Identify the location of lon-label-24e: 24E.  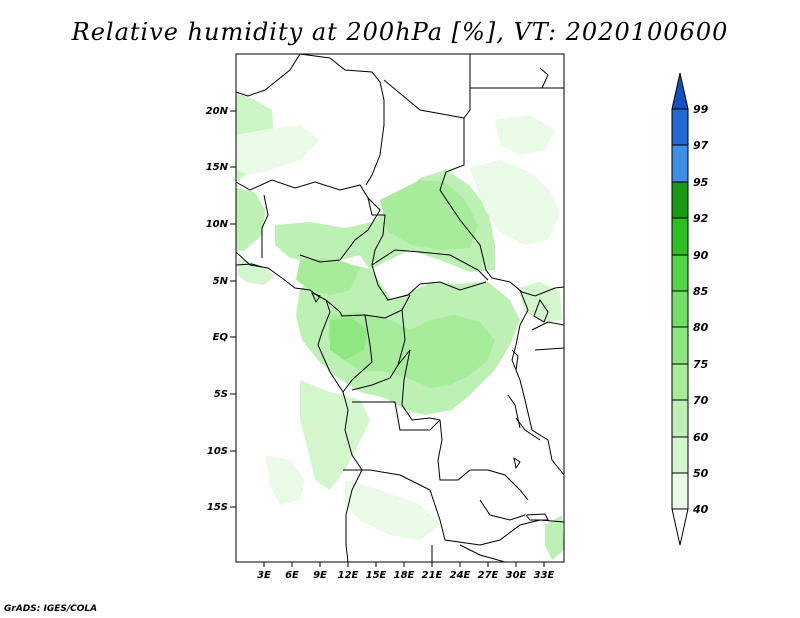
(460, 575).